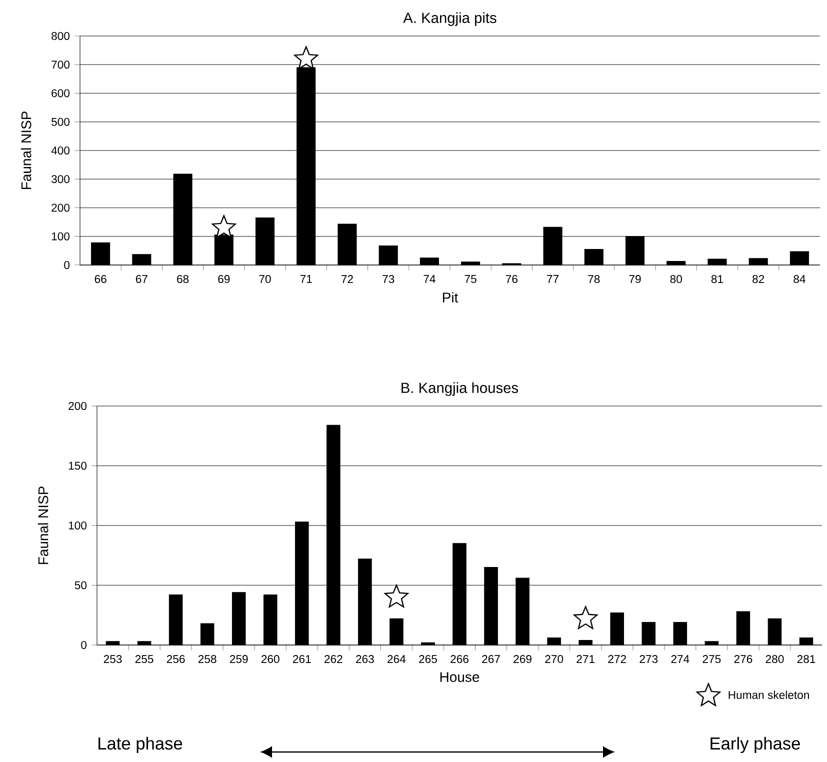 The width and height of the screenshot is (827, 762). I want to click on x-tick-label: 68, so click(183, 279).